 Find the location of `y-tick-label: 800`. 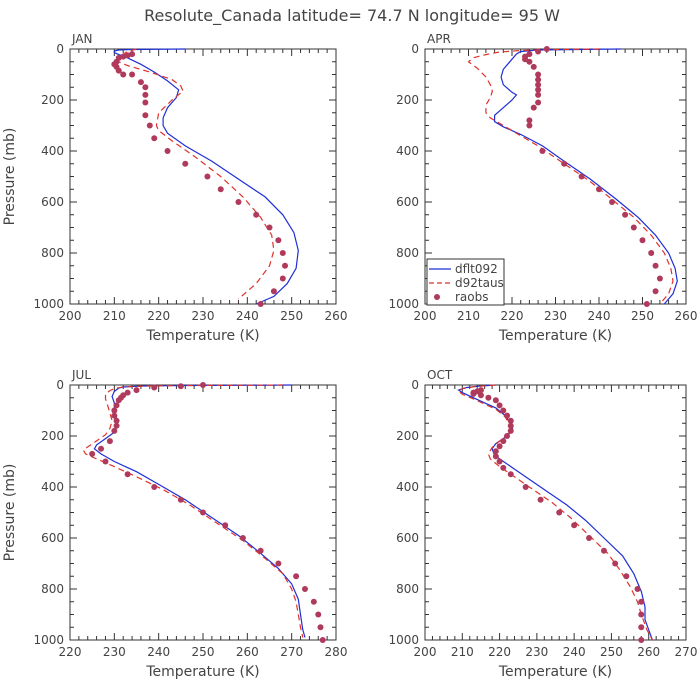

y-tick-label: 800 is located at coordinates (407, 253).